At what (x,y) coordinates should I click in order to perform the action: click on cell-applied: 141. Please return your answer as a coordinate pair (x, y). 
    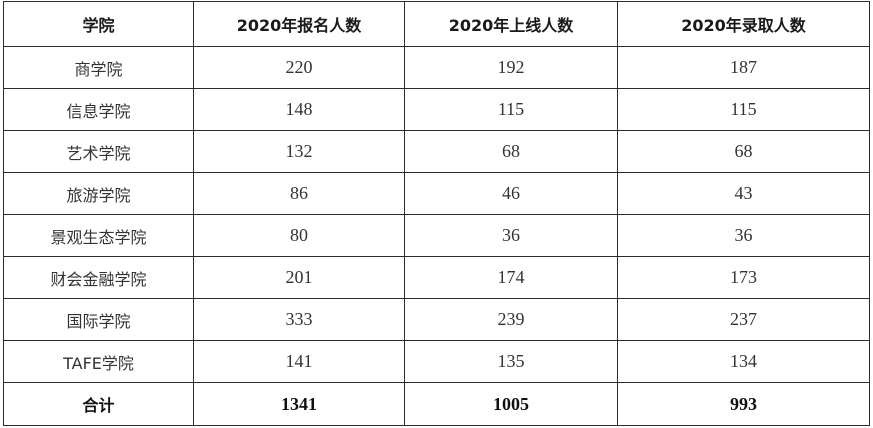
    Looking at the image, I should click on (299, 361).